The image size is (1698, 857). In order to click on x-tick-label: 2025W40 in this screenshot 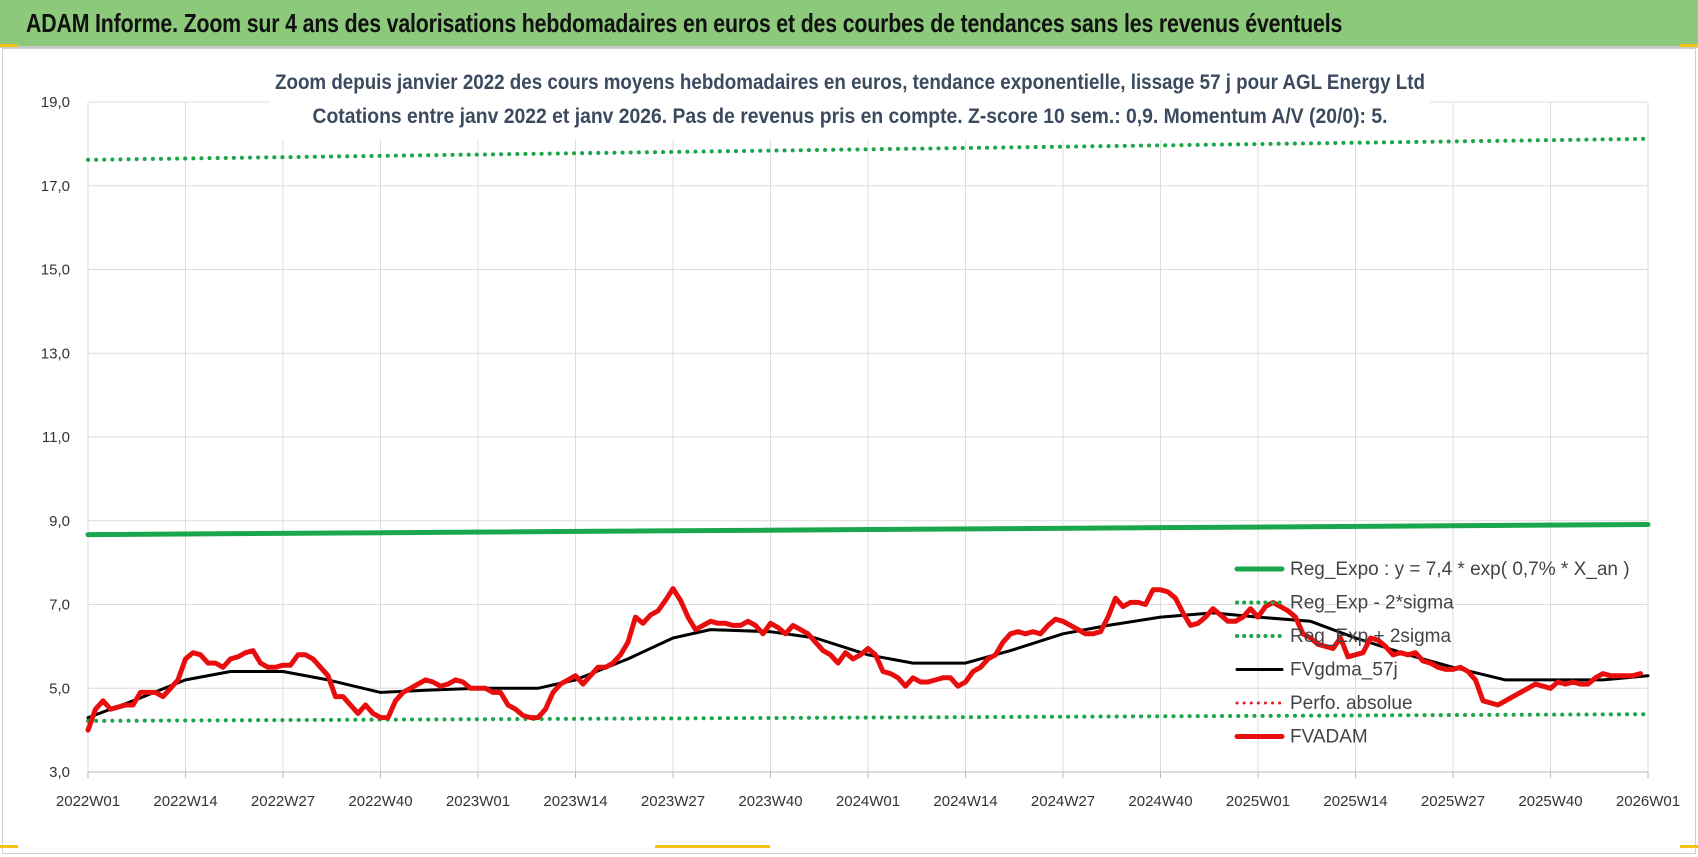, I will do `click(1550, 801)`.